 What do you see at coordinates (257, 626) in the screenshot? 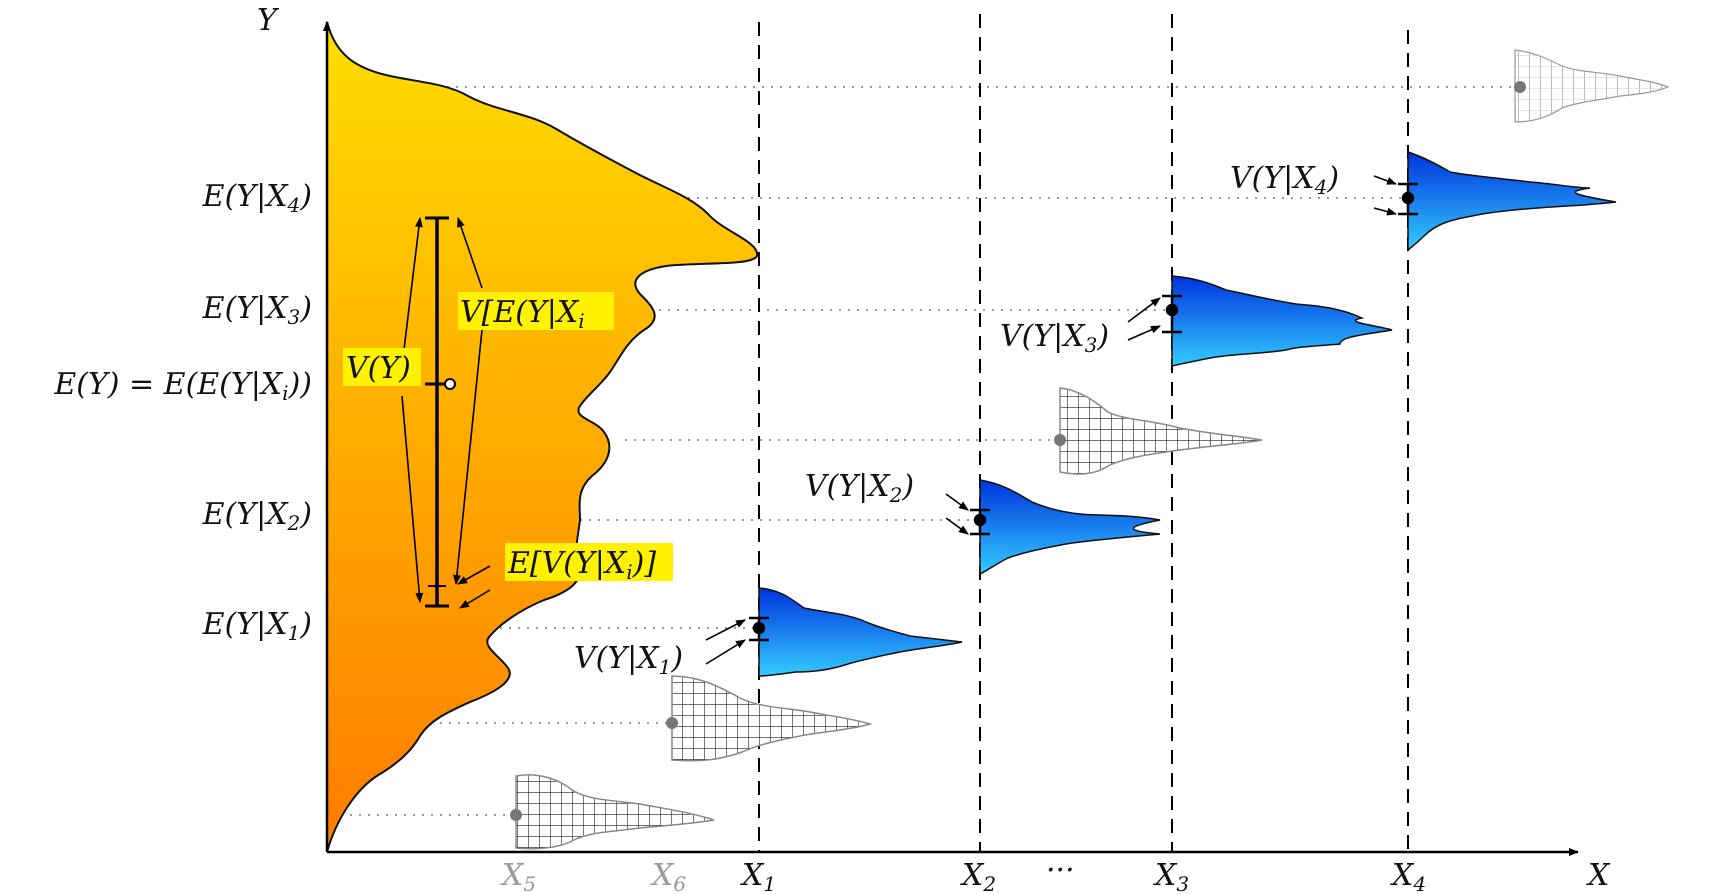
I see `label-ey-given-x1: E(Y|X1)` at bounding box center [257, 626].